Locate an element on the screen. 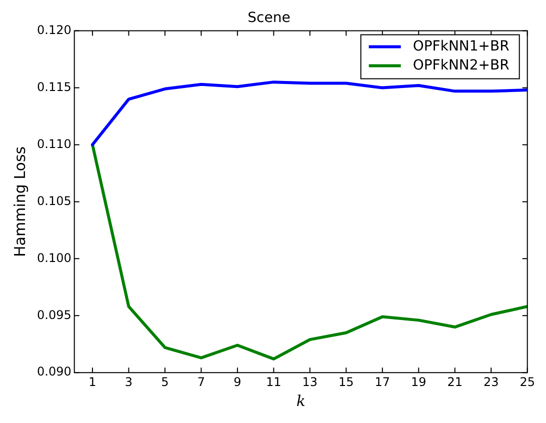 The image size is (546, 423). legend-label: OPFkNN1+BR is located at coordinates (461, 46).